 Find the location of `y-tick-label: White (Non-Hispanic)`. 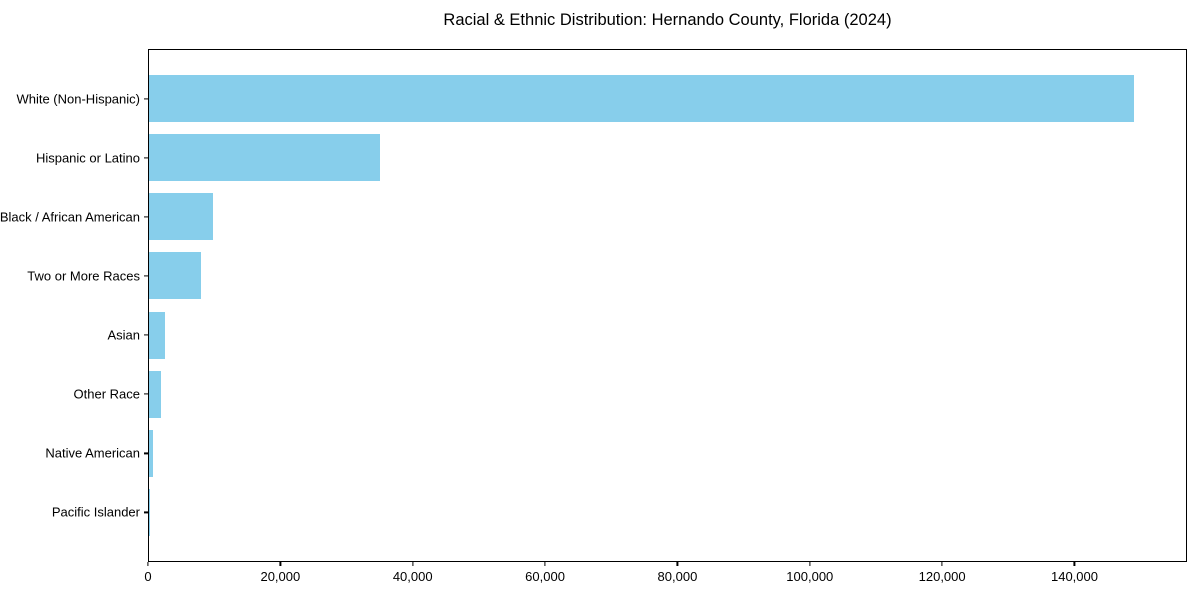

y-tick-label: White (Non-Hispanic) is located at coordinates (78, 99).